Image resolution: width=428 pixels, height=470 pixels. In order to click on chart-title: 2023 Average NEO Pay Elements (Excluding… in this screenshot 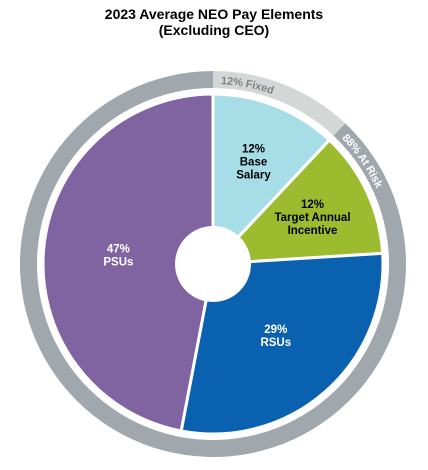, I will do `click(214, 22)`.